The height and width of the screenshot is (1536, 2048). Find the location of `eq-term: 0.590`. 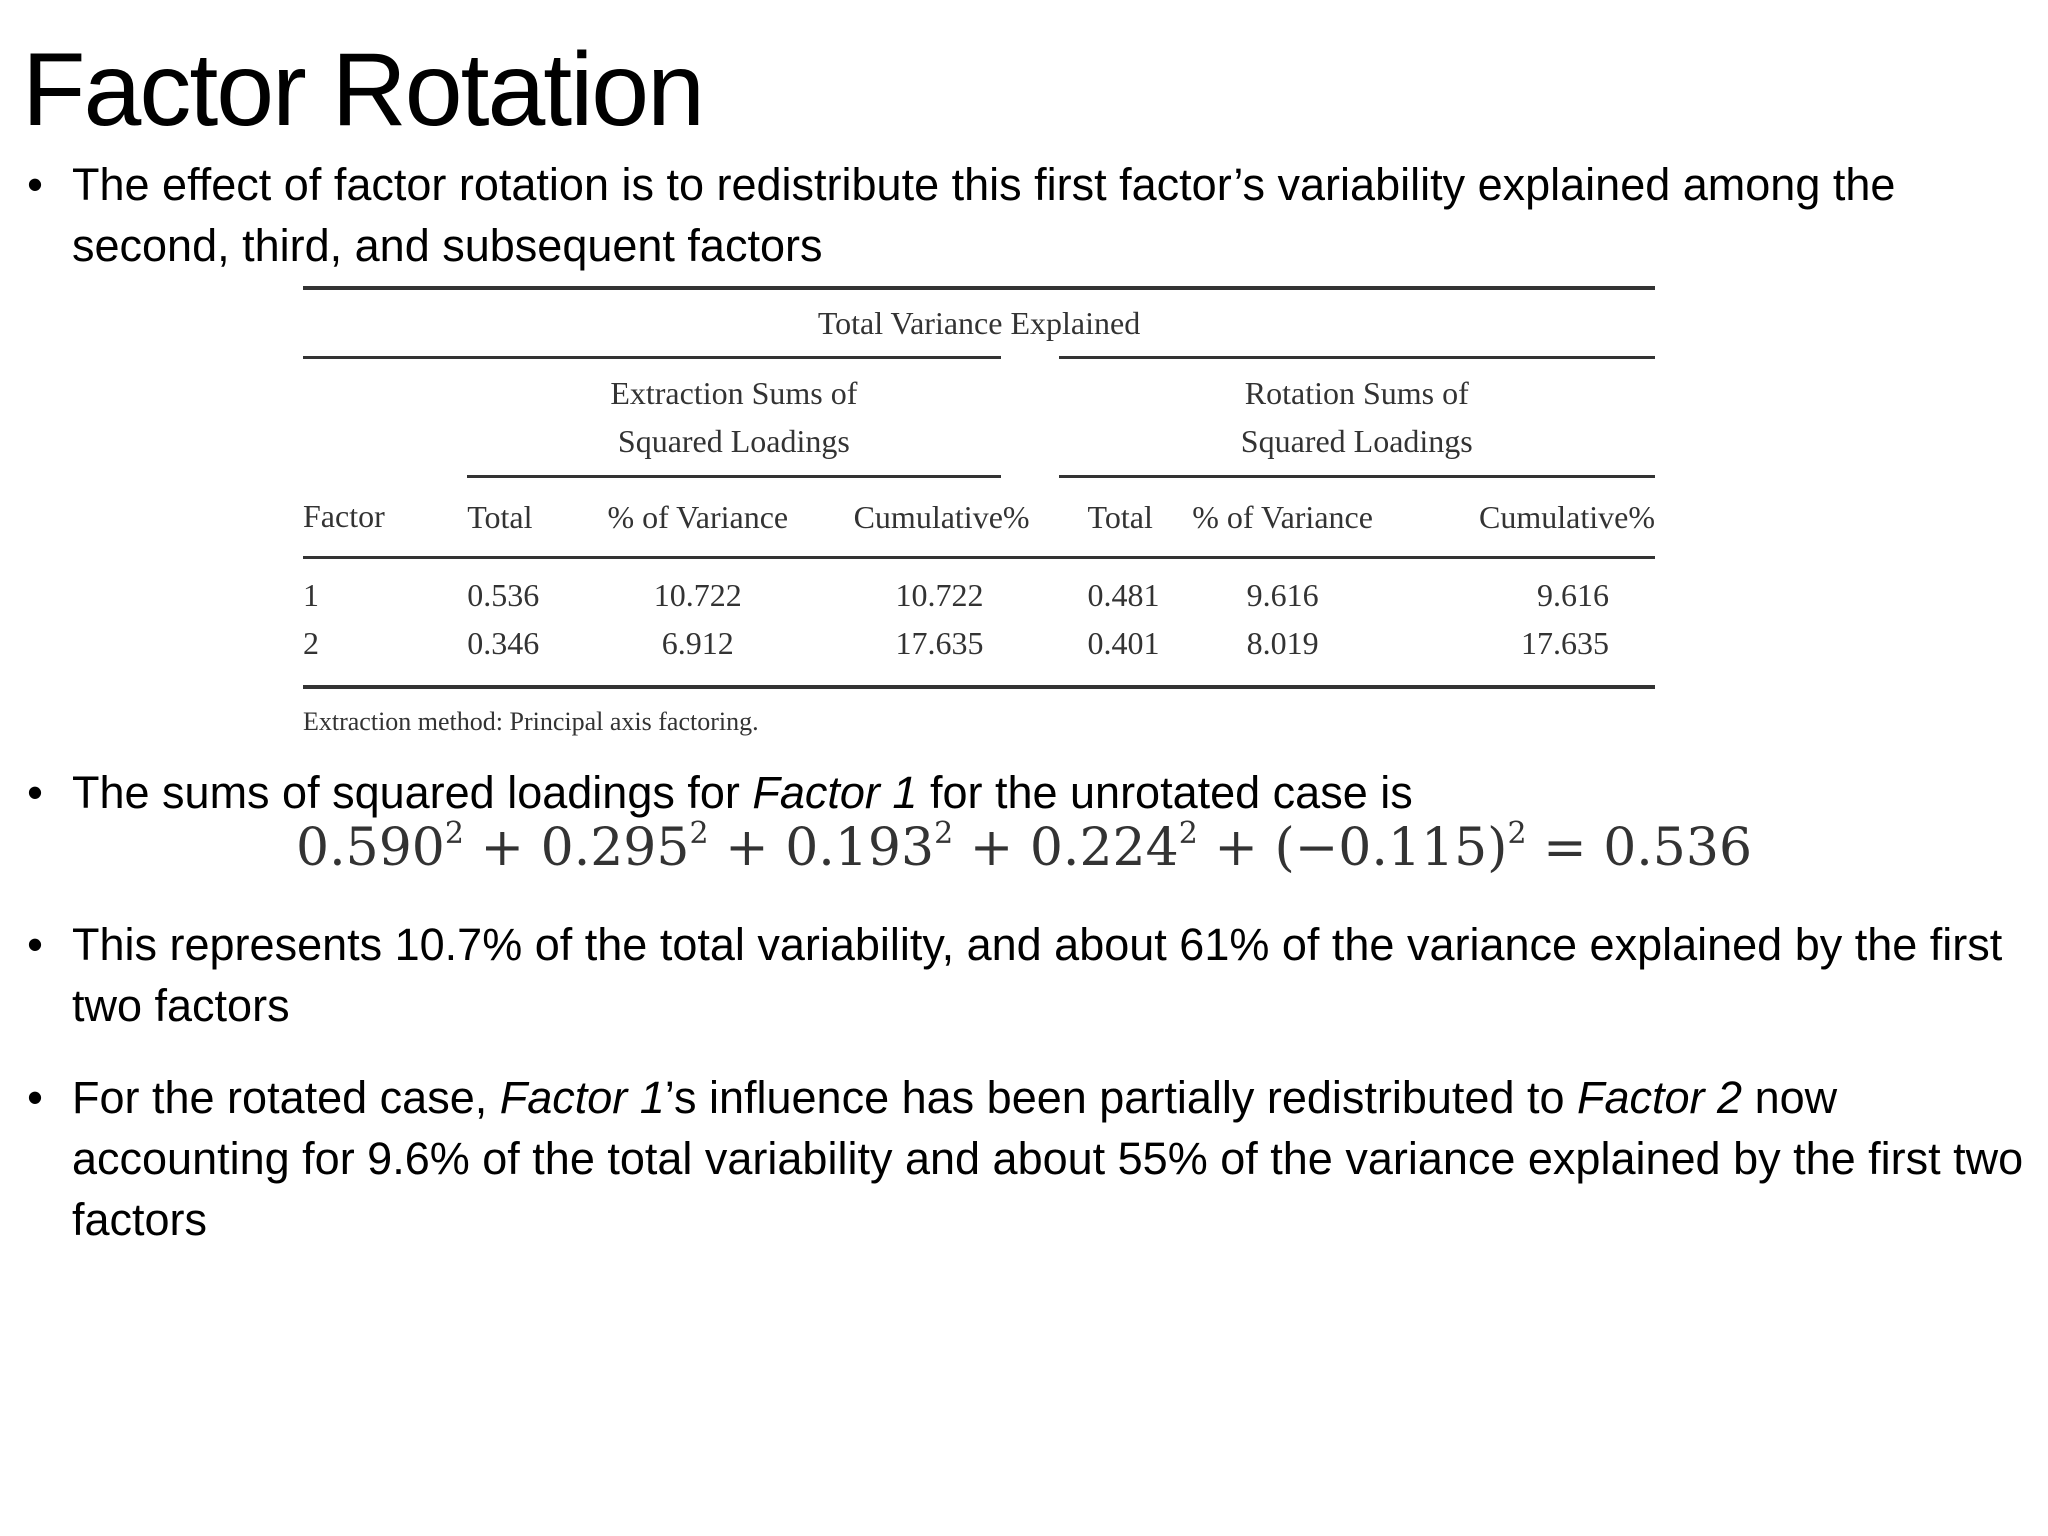

eq-term: 0.590 is located at coordinates (370, 848).